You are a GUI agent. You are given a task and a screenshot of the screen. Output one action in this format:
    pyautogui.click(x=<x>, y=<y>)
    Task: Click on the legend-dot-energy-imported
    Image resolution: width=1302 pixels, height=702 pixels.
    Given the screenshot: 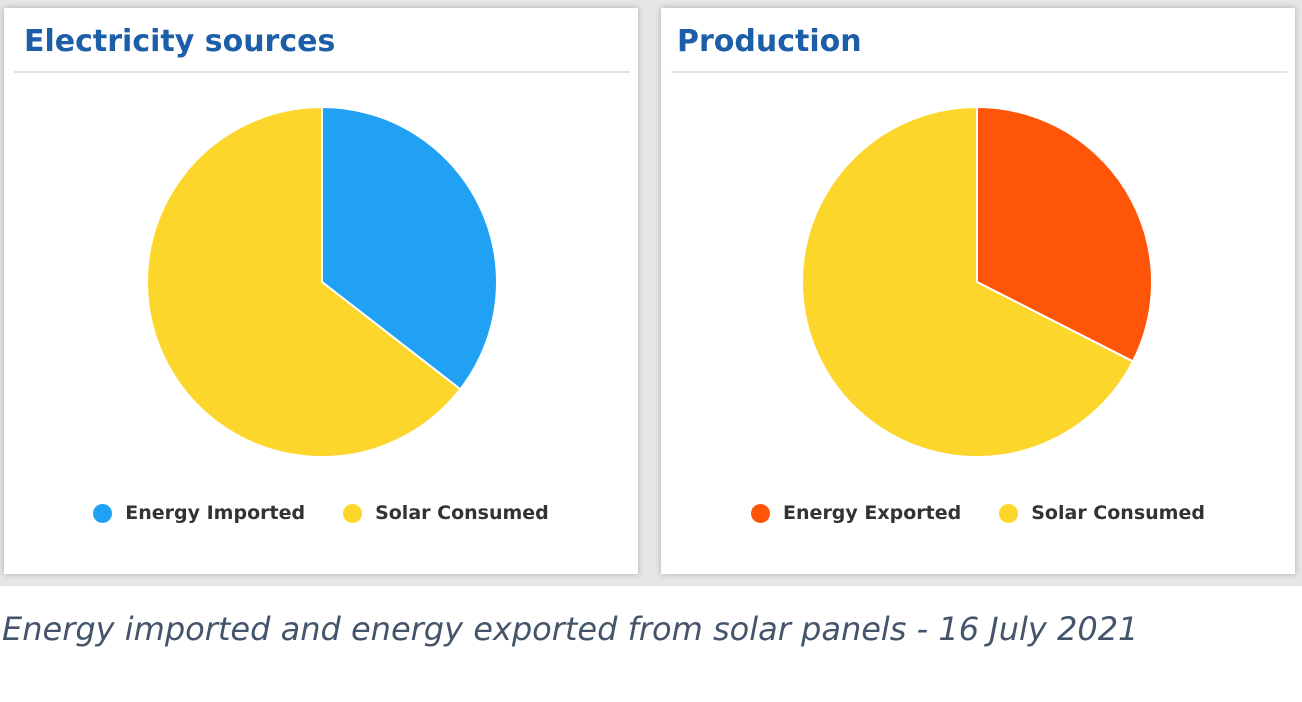 What is the action you would take?
    pyautogui.click(x=103, y=513)
    